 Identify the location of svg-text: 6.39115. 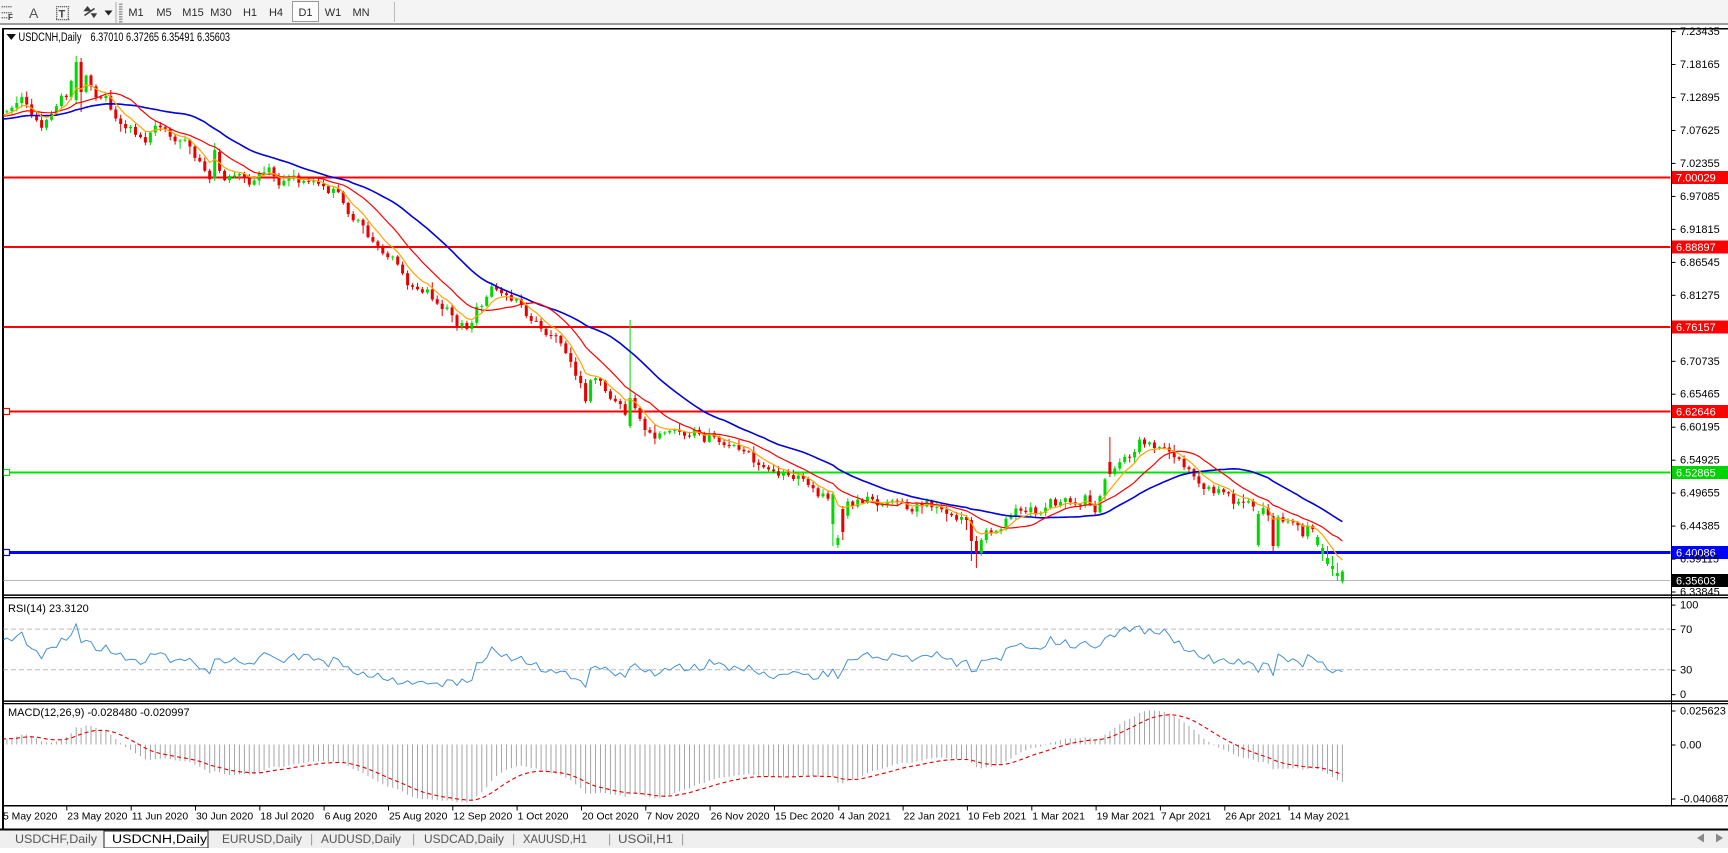
(1699, 560).